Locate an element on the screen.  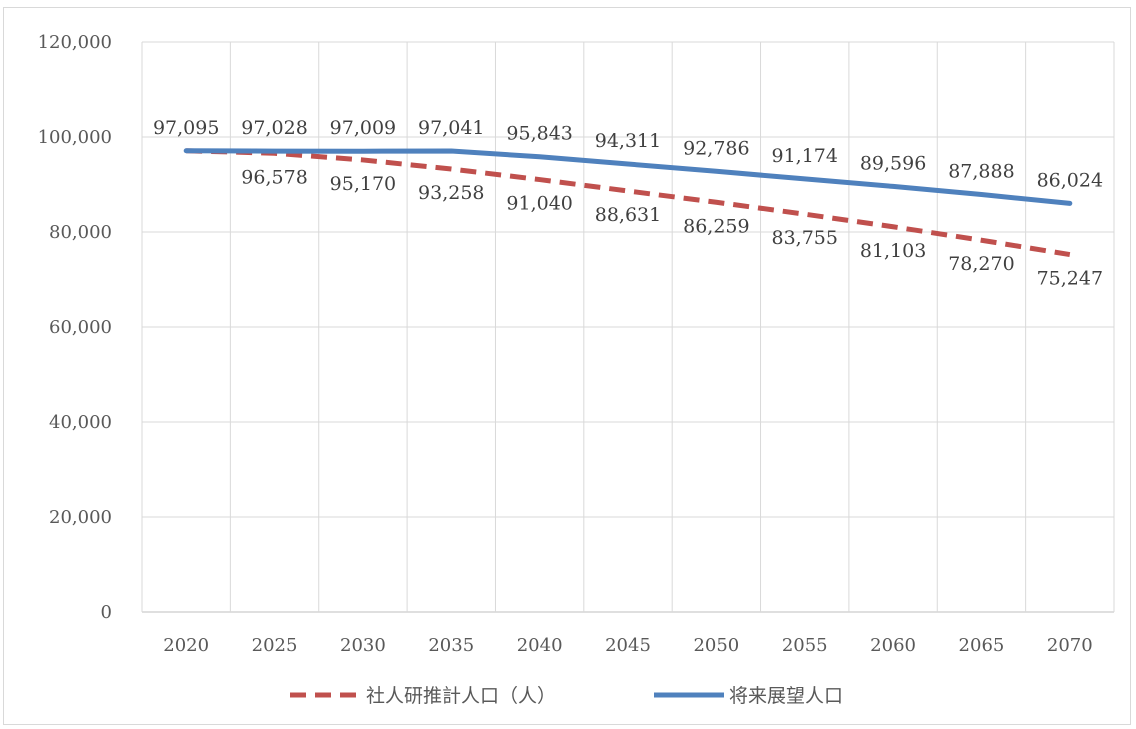
y-tick-label: 20,000 is located at coordinates (80, 517).